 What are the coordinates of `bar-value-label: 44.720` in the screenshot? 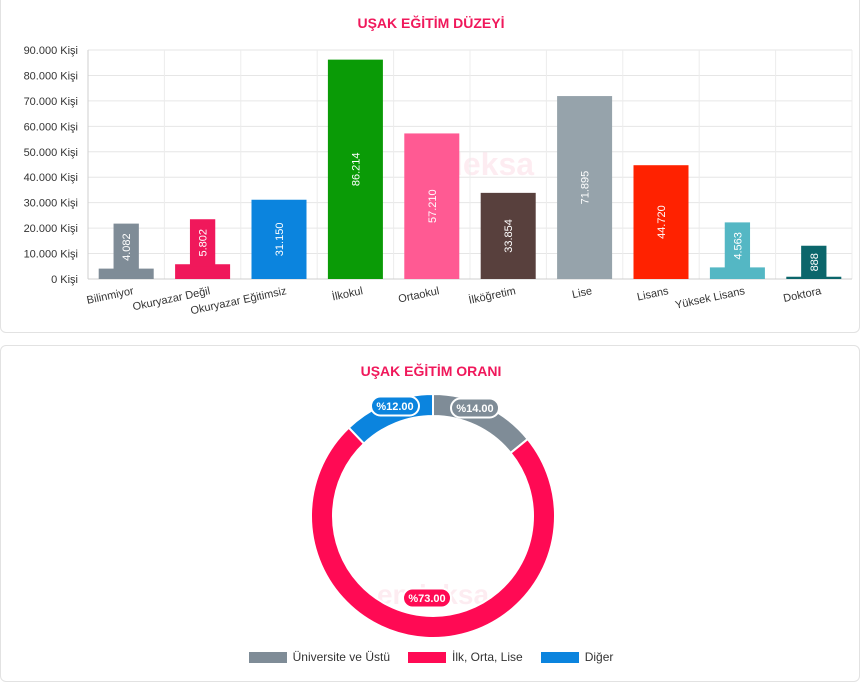 It's located at (662, 222).